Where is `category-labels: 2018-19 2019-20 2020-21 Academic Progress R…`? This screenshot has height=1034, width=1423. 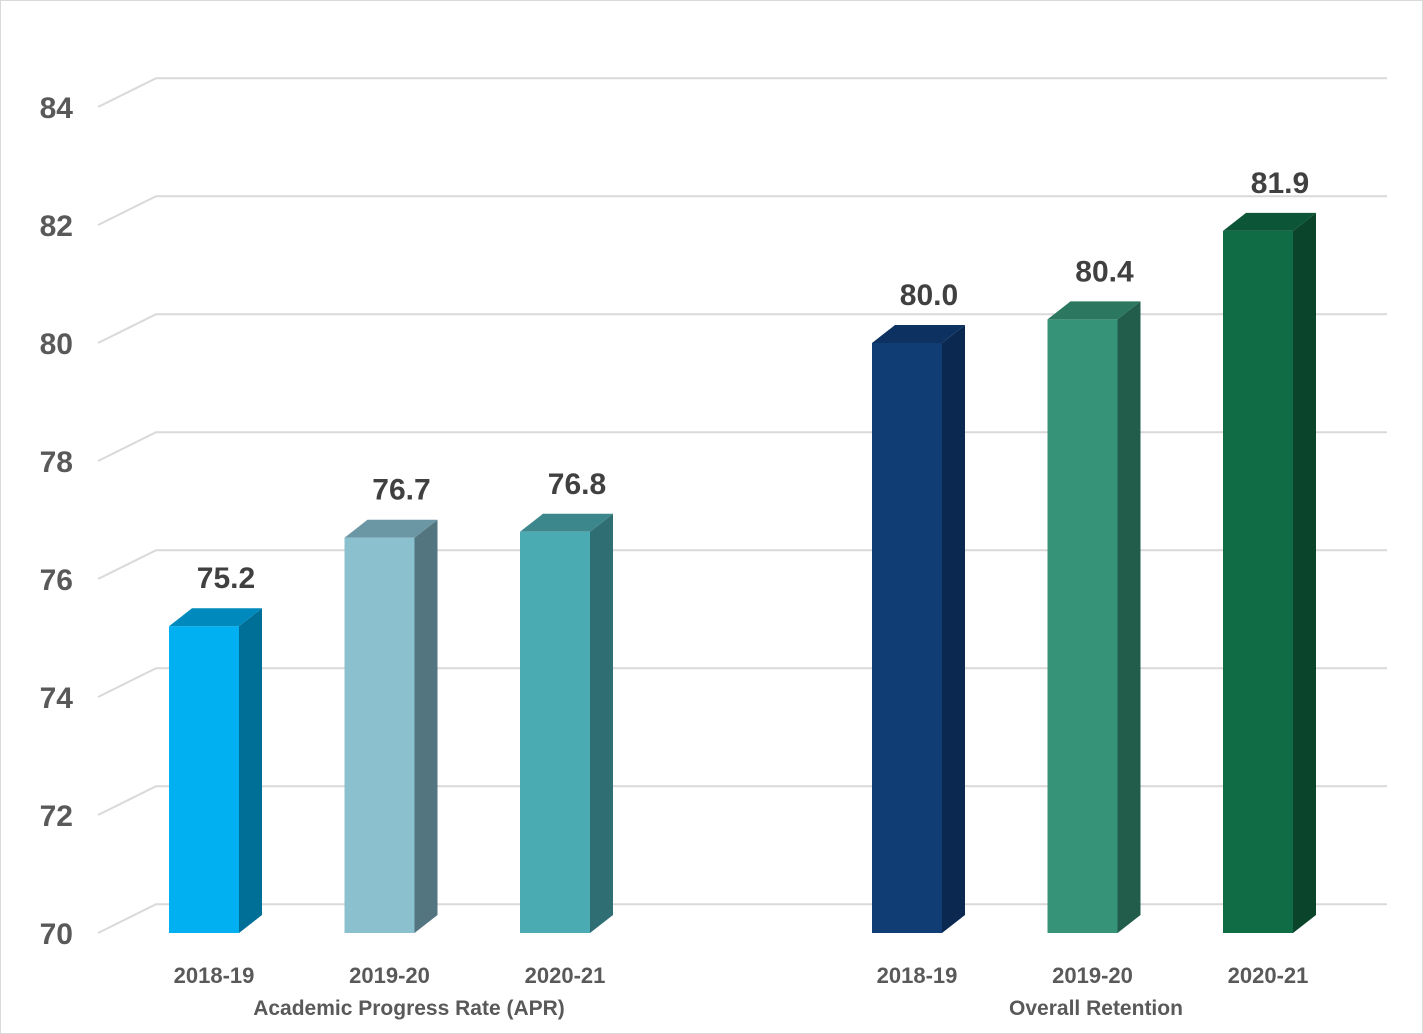 category-labels: 2018-19 2019-20 2020-21 Academic Progress R… is located at coordinates (741, 991).